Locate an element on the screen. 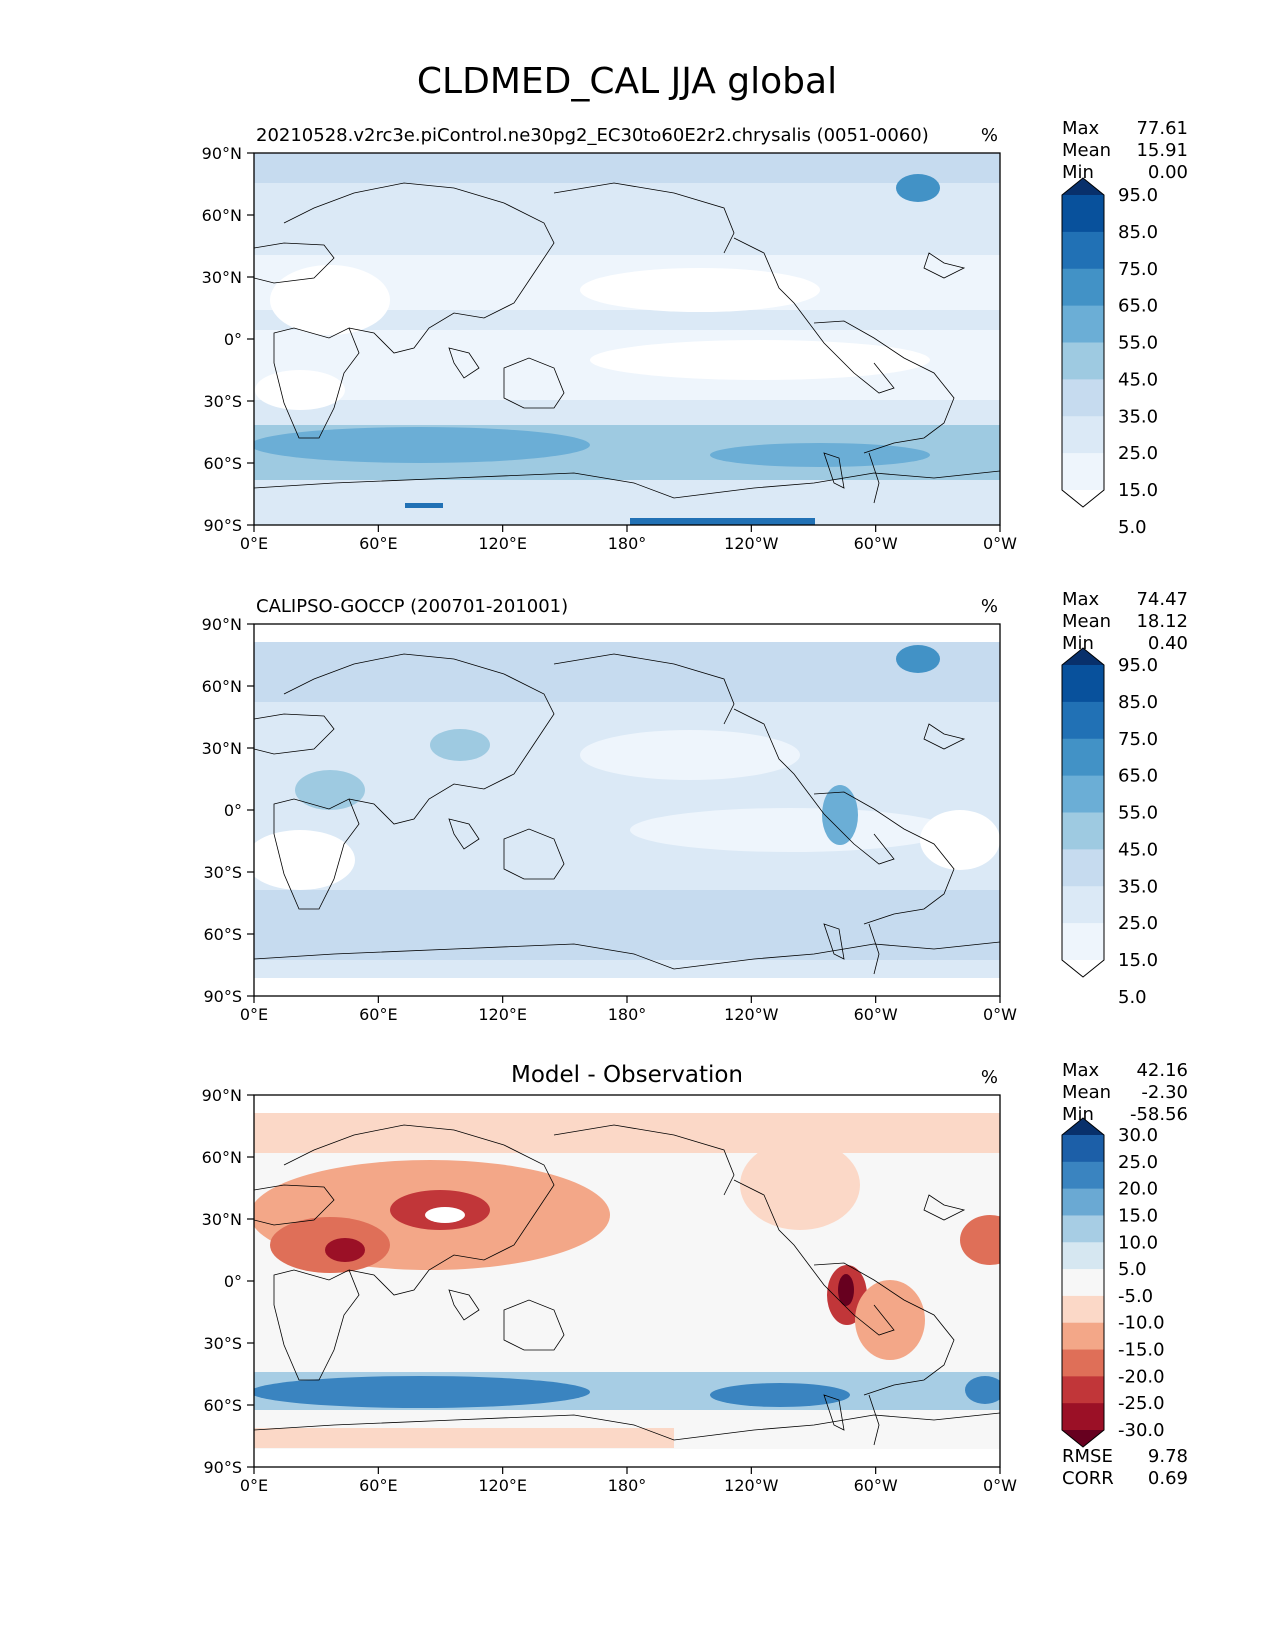 This screenshot has width=1275, height=1650. x-tick-label: 60°E is located at coordinates (378, 543).